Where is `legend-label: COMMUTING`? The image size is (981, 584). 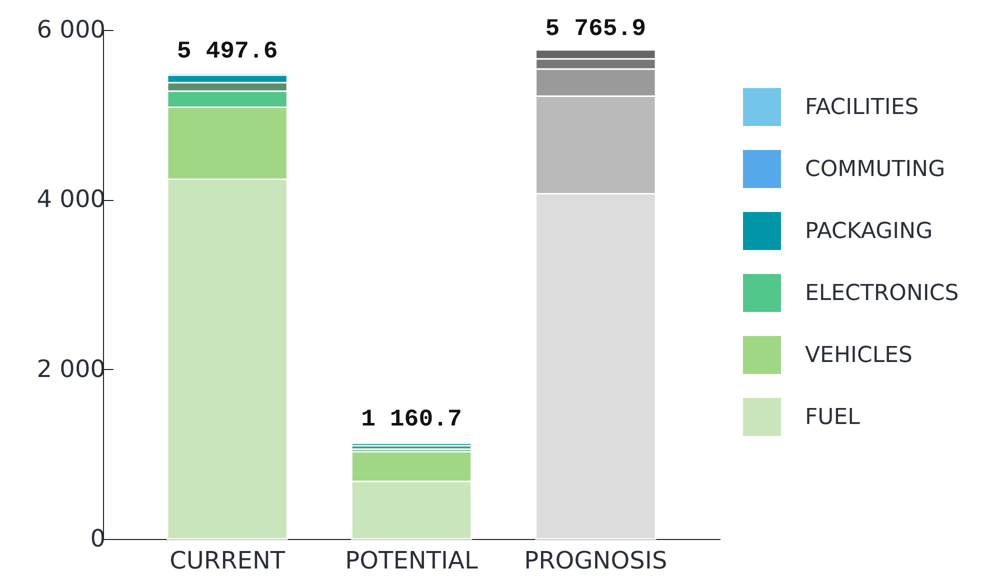 legend-label: COMMUTING is located at coordinates (875, 169).